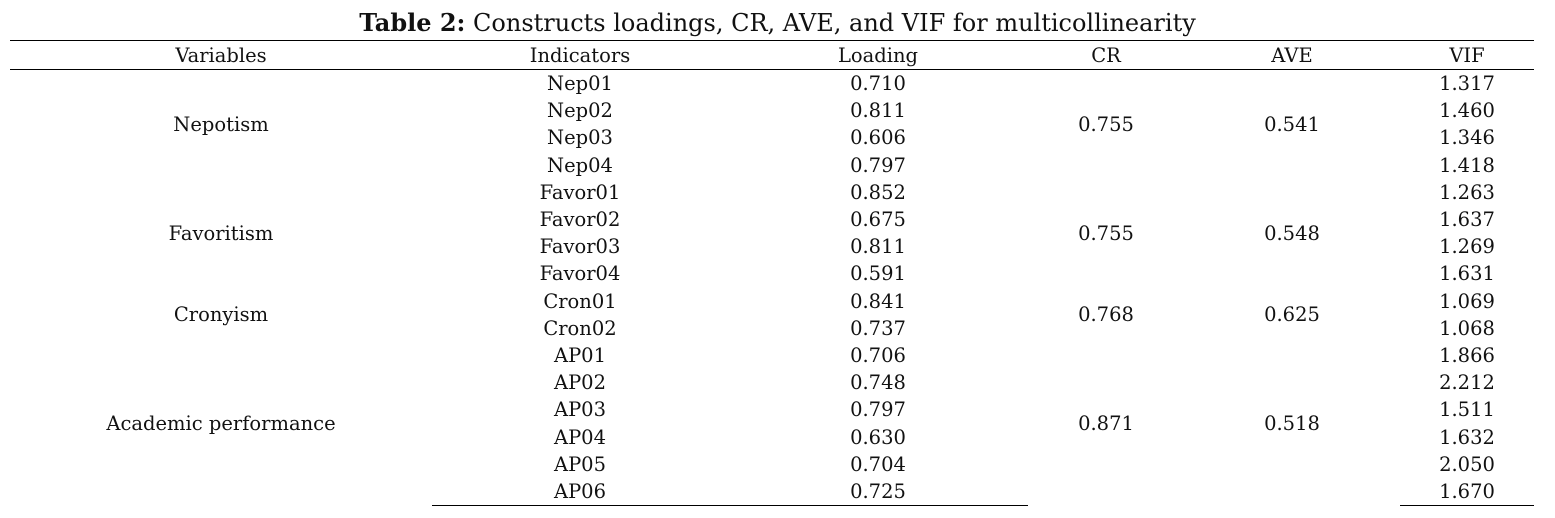 The height and width of the screenshot is (518, 1555). I want to click on table-header: Variables Indicators Loading CR AVE VIF, so click(772, 55).